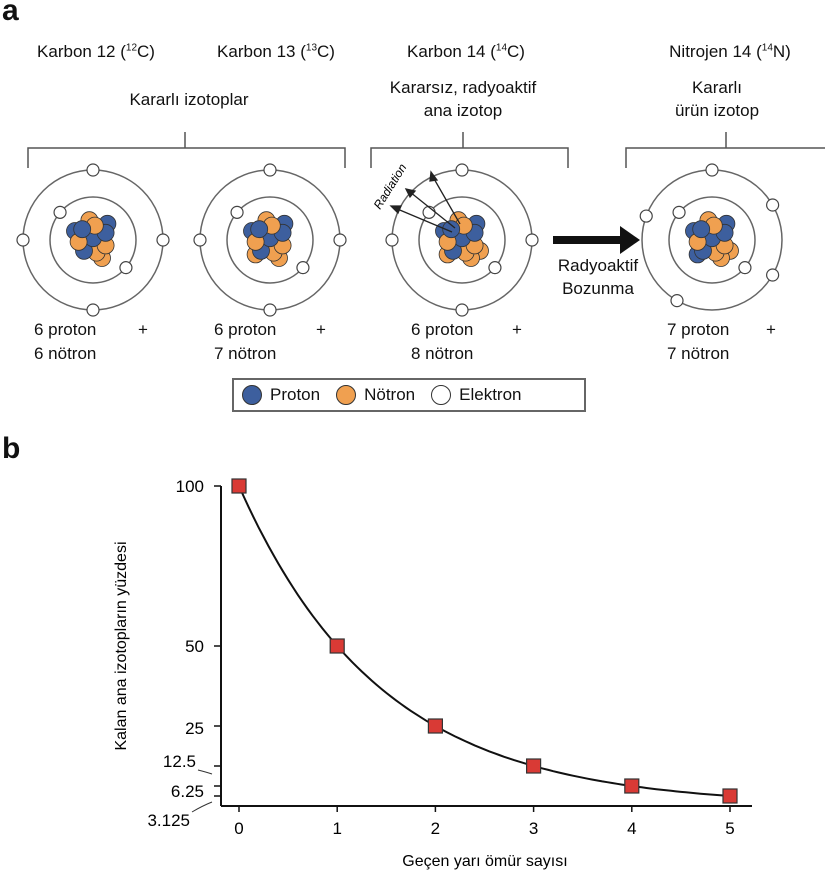 This screenshot has height=876, width=825. I want to click on legend-electron-label: Elektron, so click(490, 394).